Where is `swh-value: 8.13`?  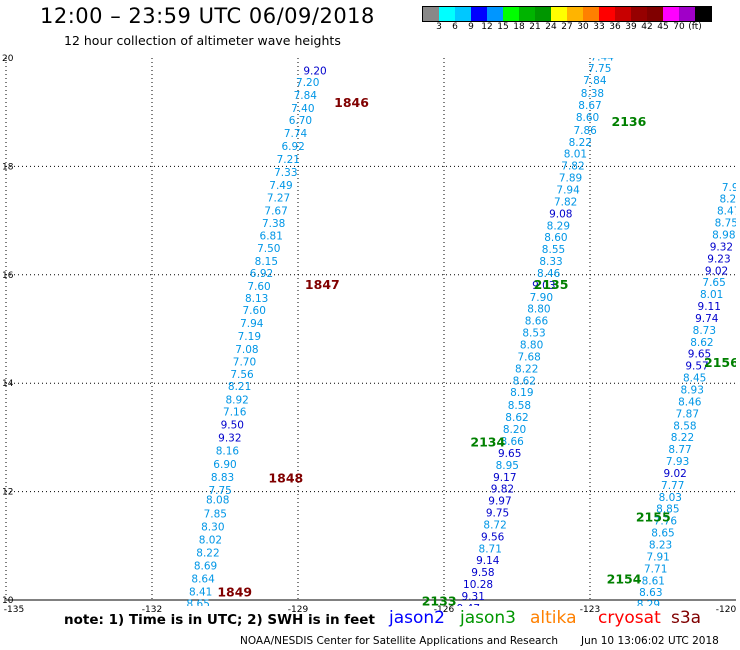 swh-value: 8.13 is located at coordinates (256, 299).